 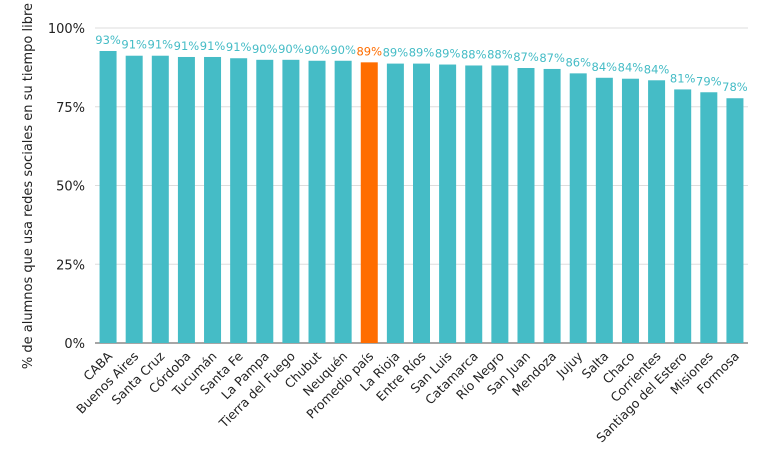 I want to click on data-label: 93%, so click(x=108, y=40).